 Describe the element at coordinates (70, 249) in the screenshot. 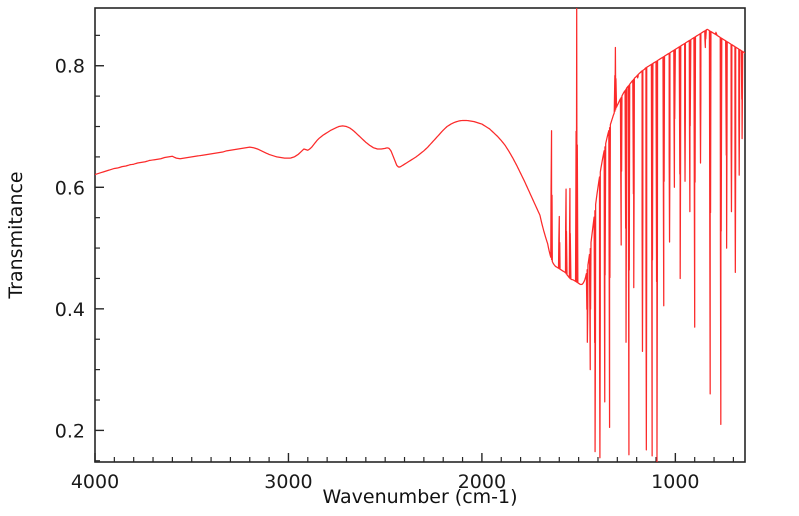

I see `y-axis-tick-labels: 0.2 0.4 0.6 0.8` at that location.